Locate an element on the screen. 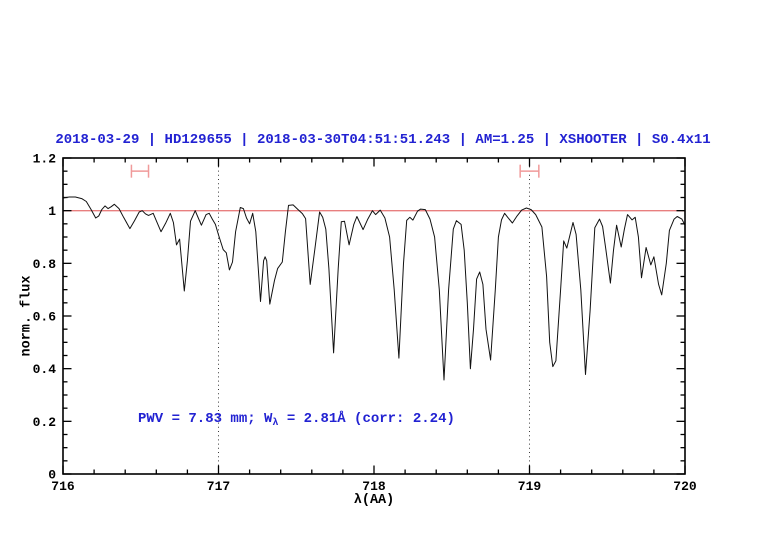 The image size is (782, 542). y-tick-label: 0.4 is located at coordinates (45, 369).